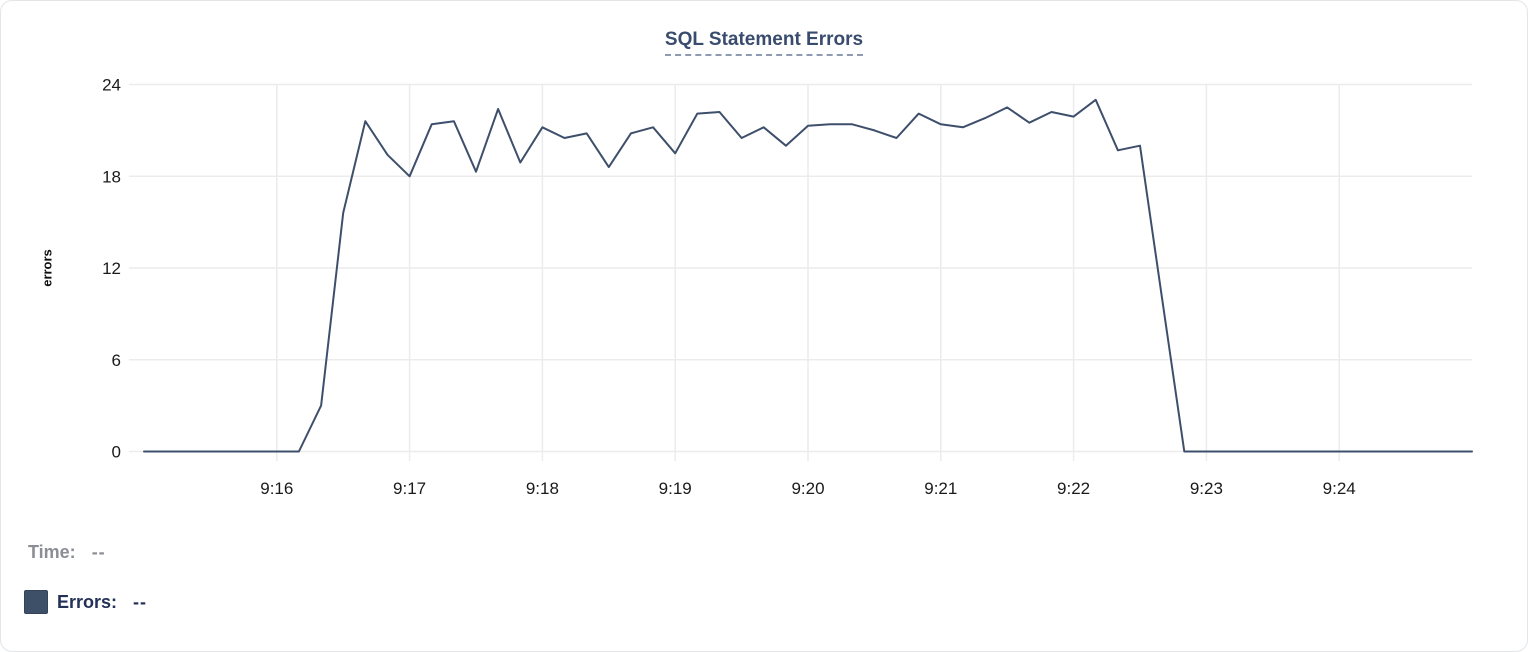  Describe the element at coordinates (675, 488) in the screenshot. I see `x-tick-label: 9:19` at that location.